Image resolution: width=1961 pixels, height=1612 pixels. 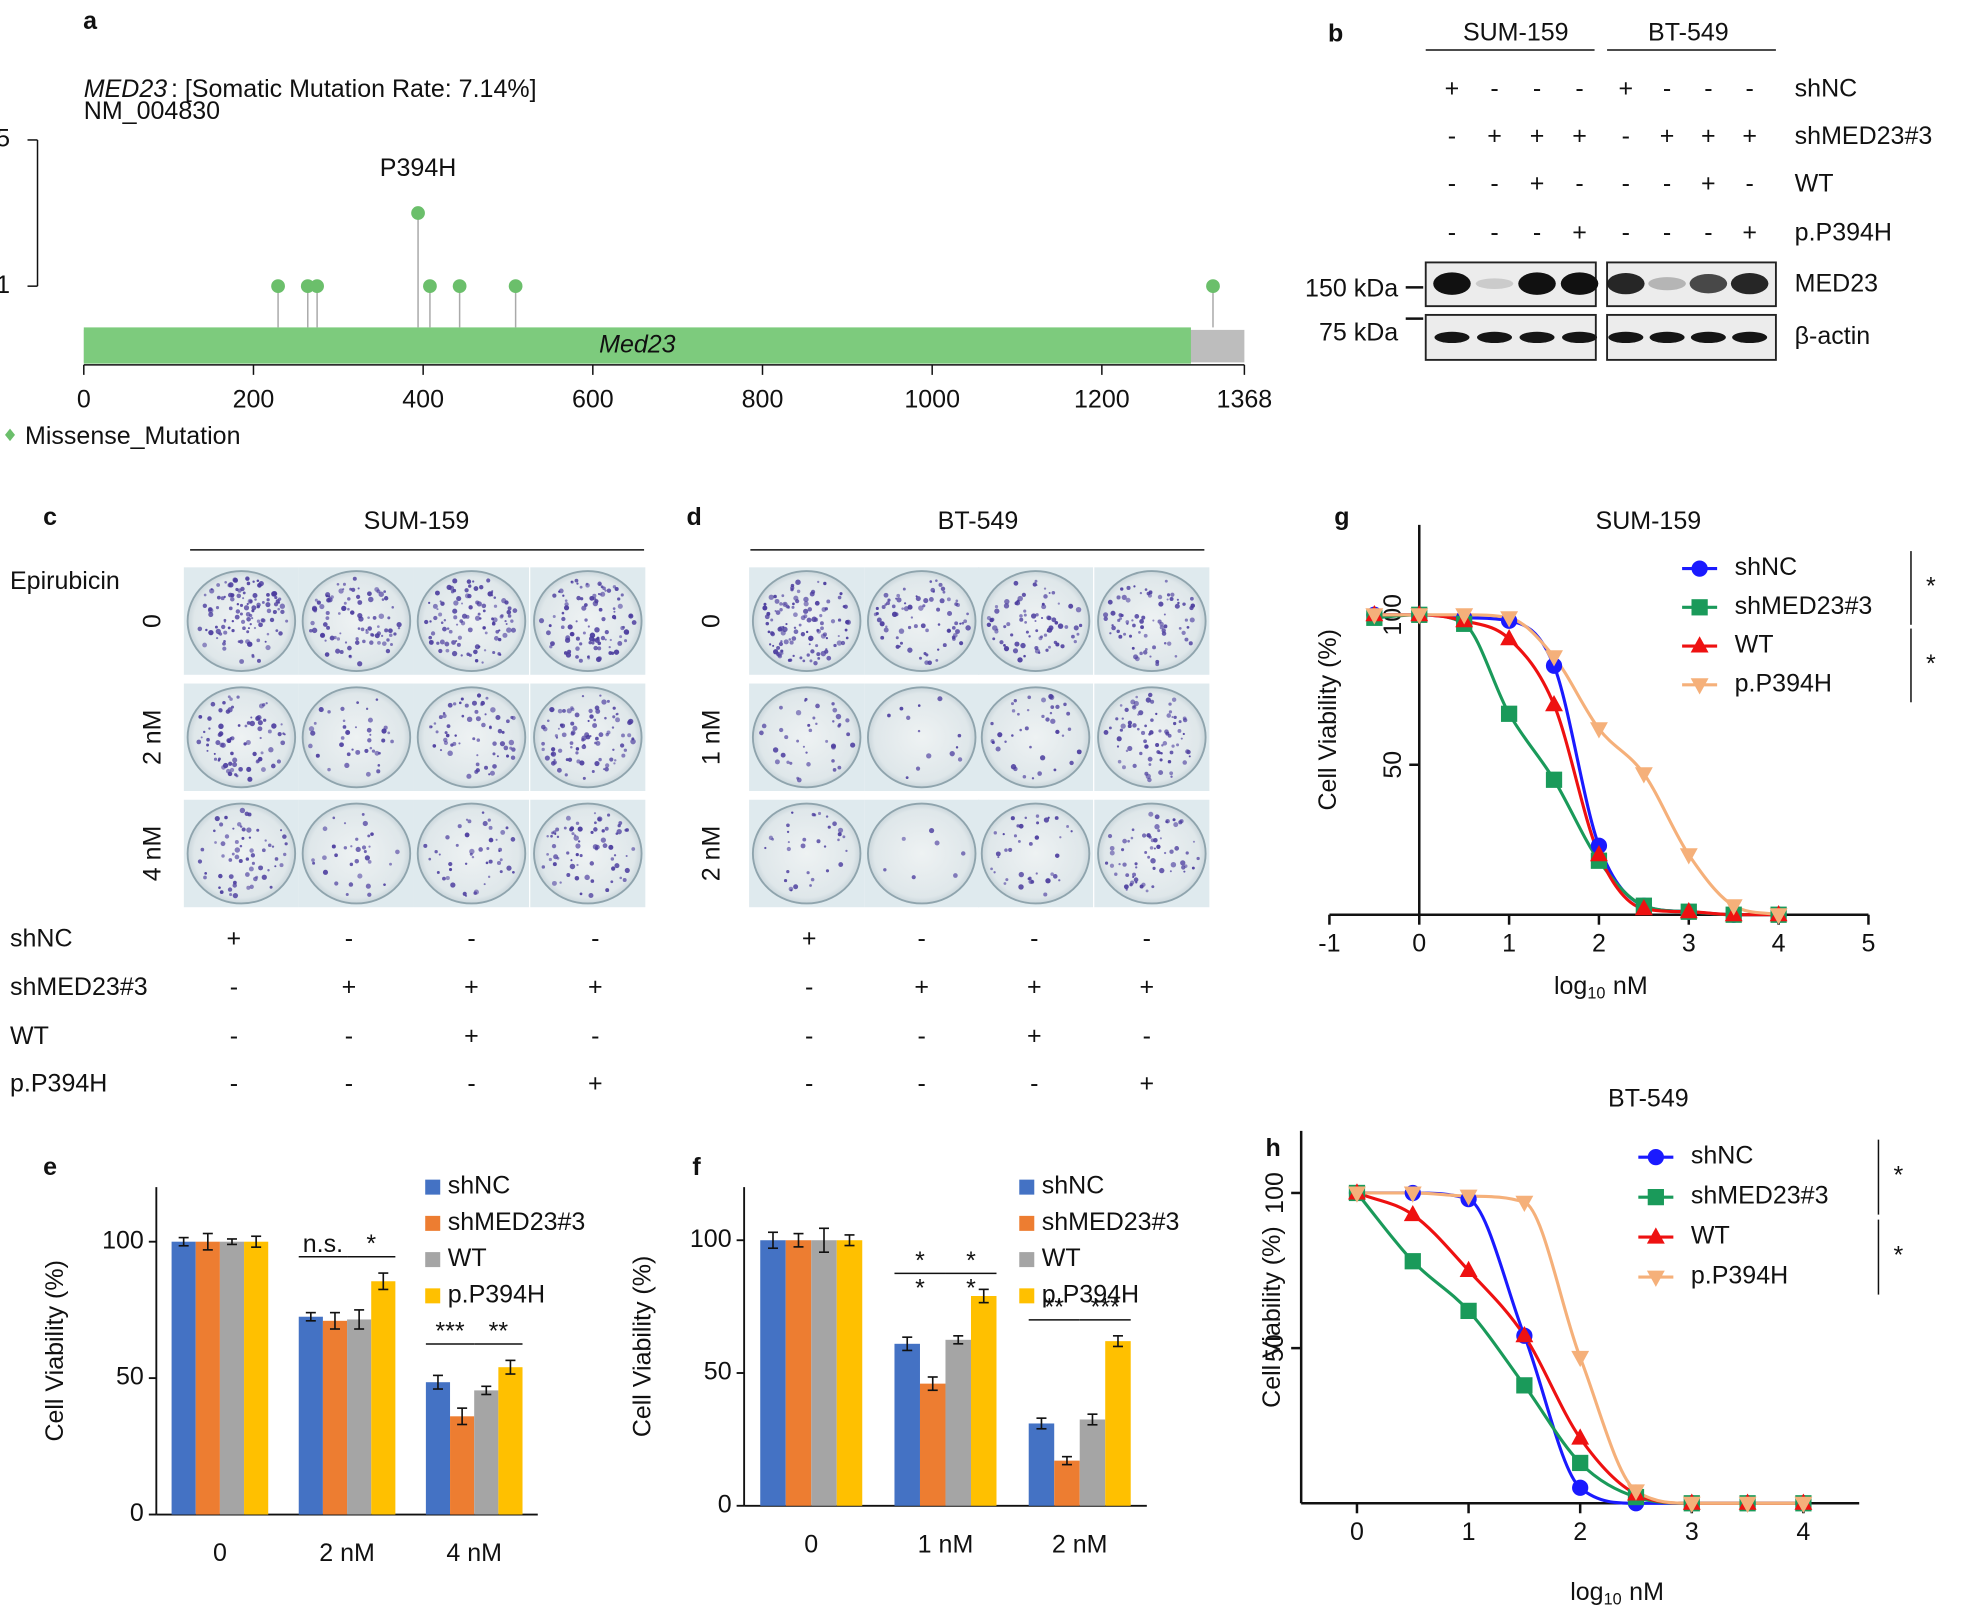 I want to click on panel-letter: h, so click(x=1273, y=1148).